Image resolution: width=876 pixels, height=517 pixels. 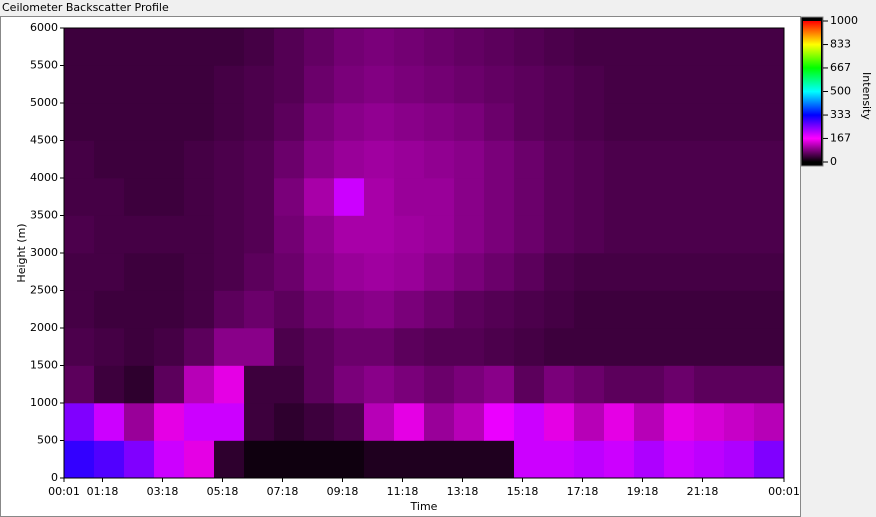 I want to click on colorbar-tick-label: 667, so click(x=840, y=67).